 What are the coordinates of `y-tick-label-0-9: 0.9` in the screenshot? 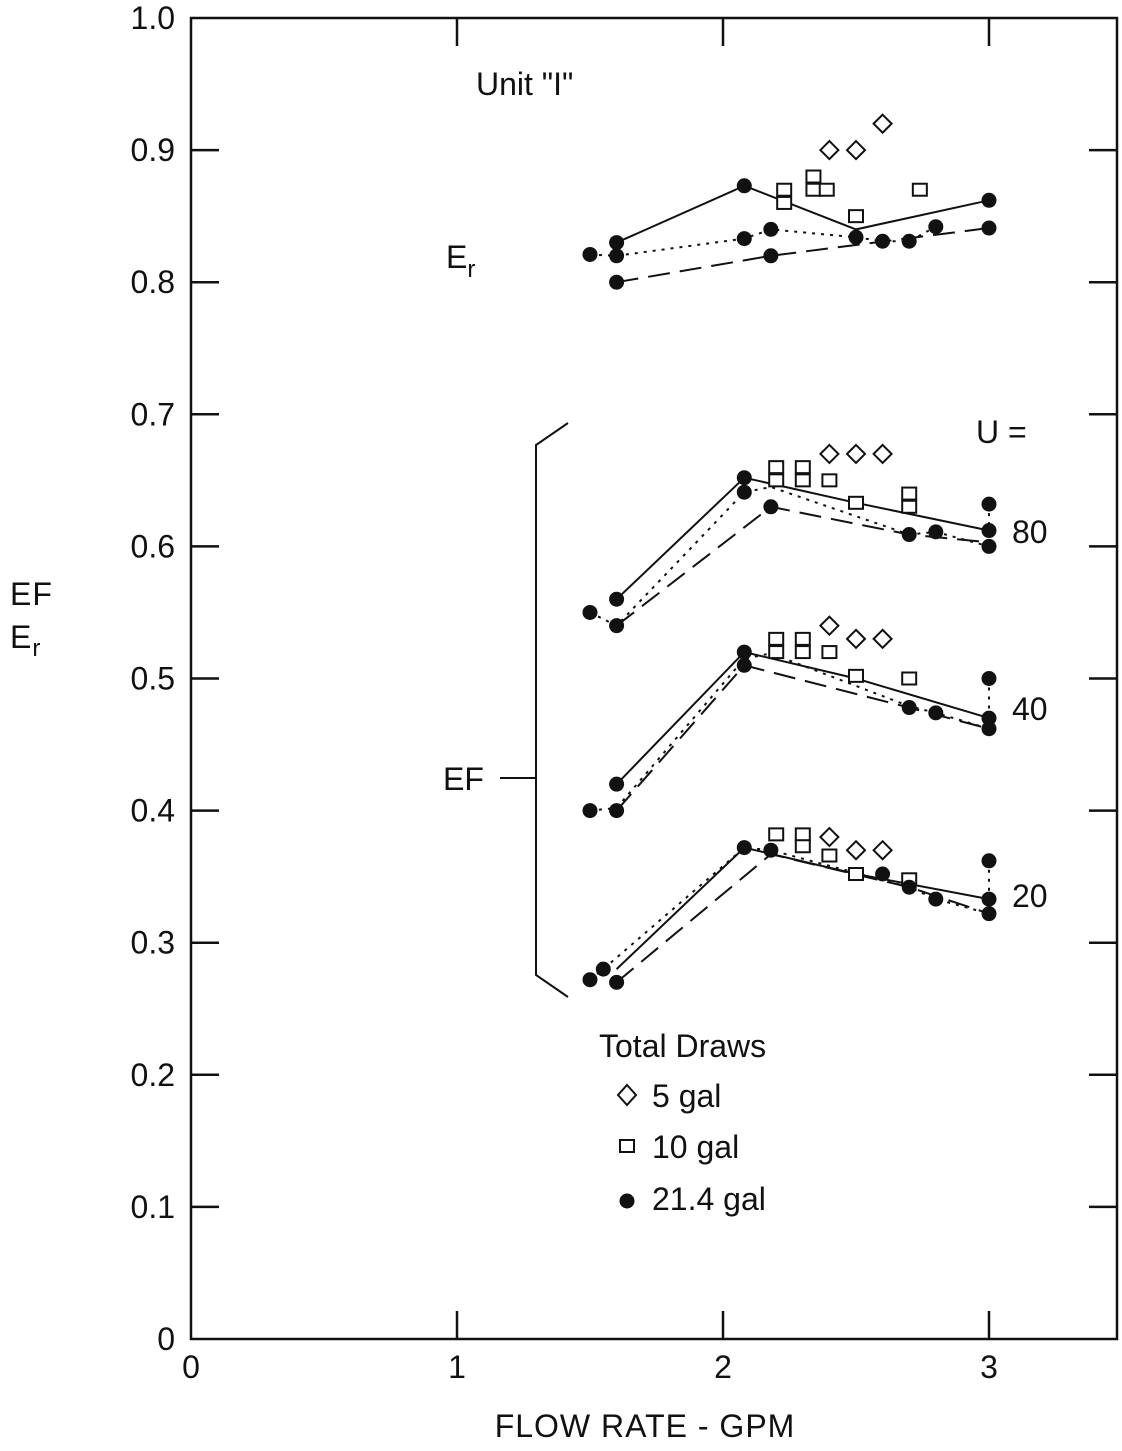 It's located at (153, 150).